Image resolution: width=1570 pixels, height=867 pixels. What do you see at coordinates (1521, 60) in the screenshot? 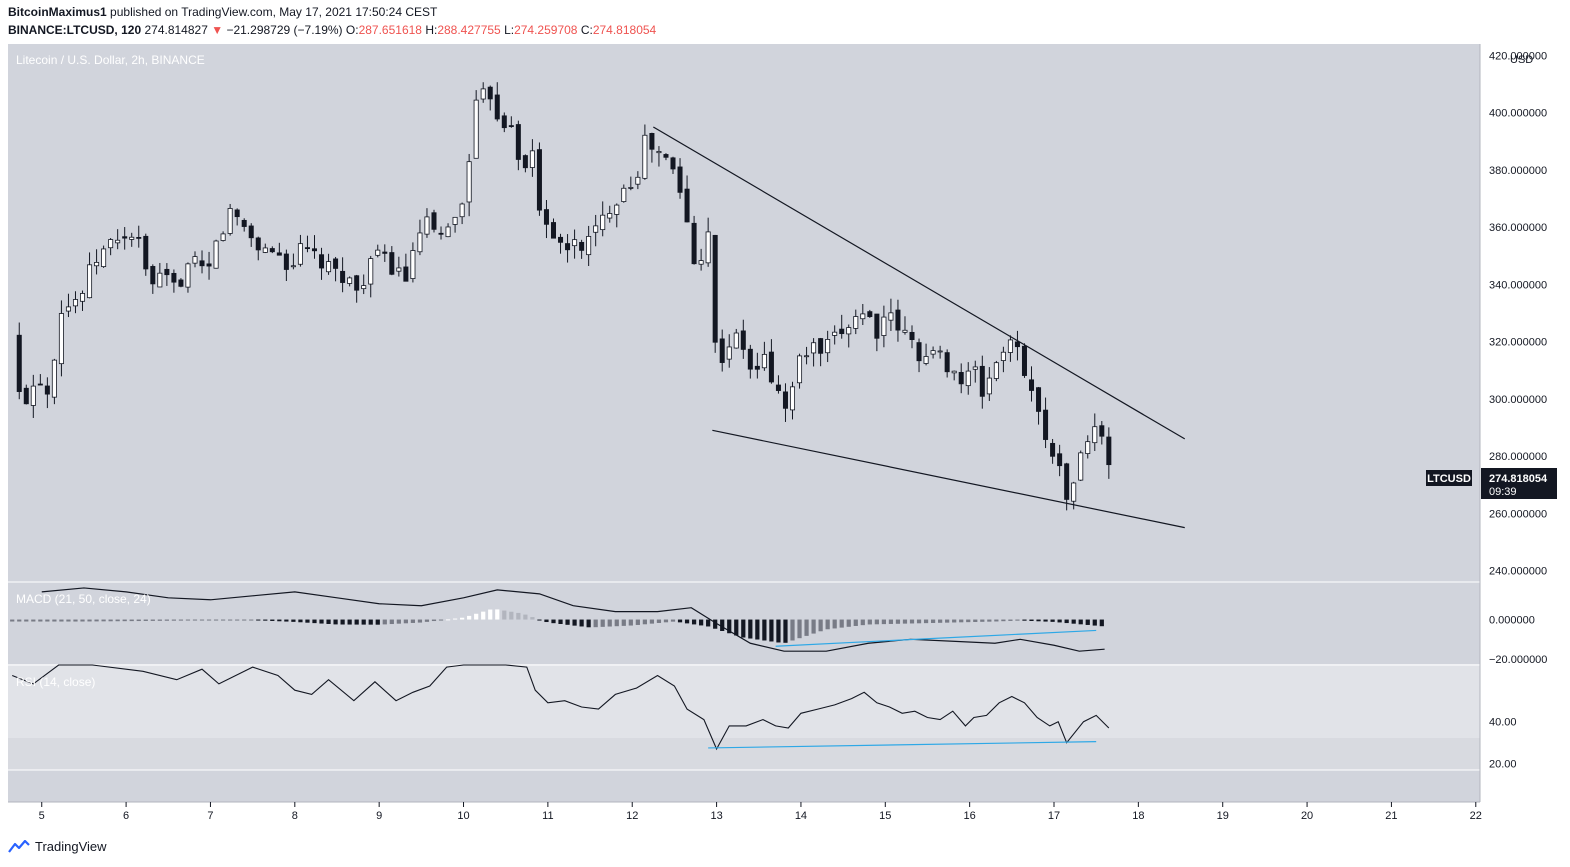
I see `currency-label: USD` at bounding box center [1521, 60].